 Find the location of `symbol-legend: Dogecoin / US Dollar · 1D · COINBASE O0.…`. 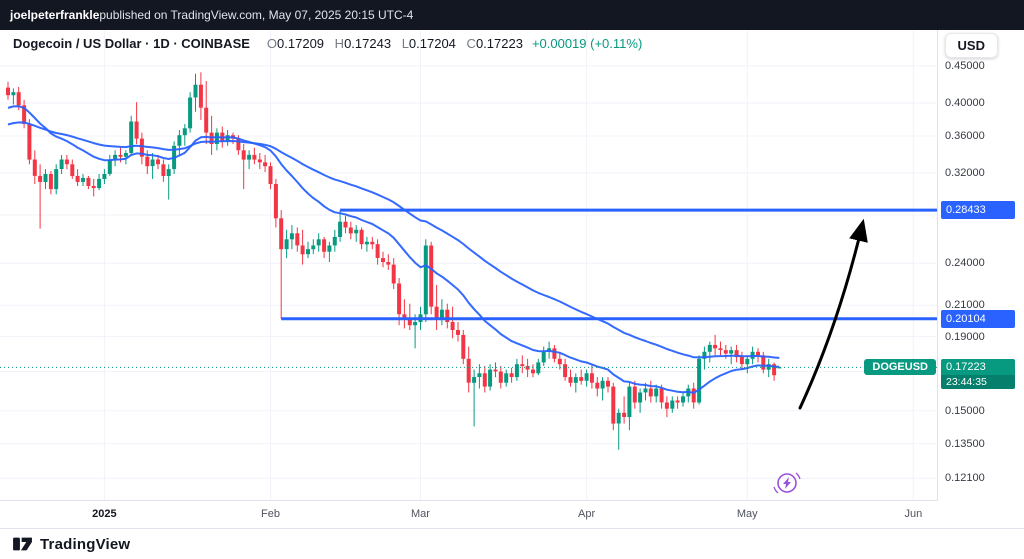

symbol-legend: Dogecoin / US Dollar · 1D · COINBASE O0.… is located at coordinates (327, 43).